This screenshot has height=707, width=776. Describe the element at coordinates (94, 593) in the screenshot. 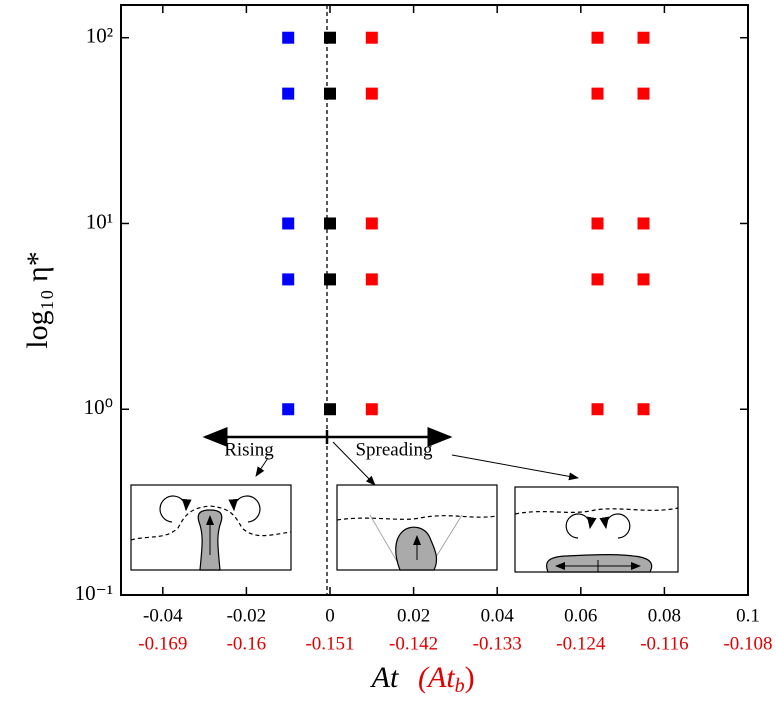

I see `y-tick-label: 10⁻¹` at that location.